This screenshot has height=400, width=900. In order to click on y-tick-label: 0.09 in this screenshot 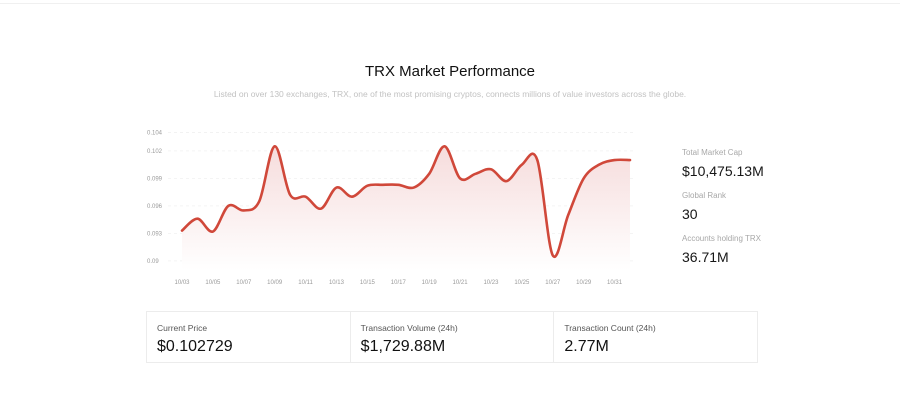, I will do `click(153, 262)`.